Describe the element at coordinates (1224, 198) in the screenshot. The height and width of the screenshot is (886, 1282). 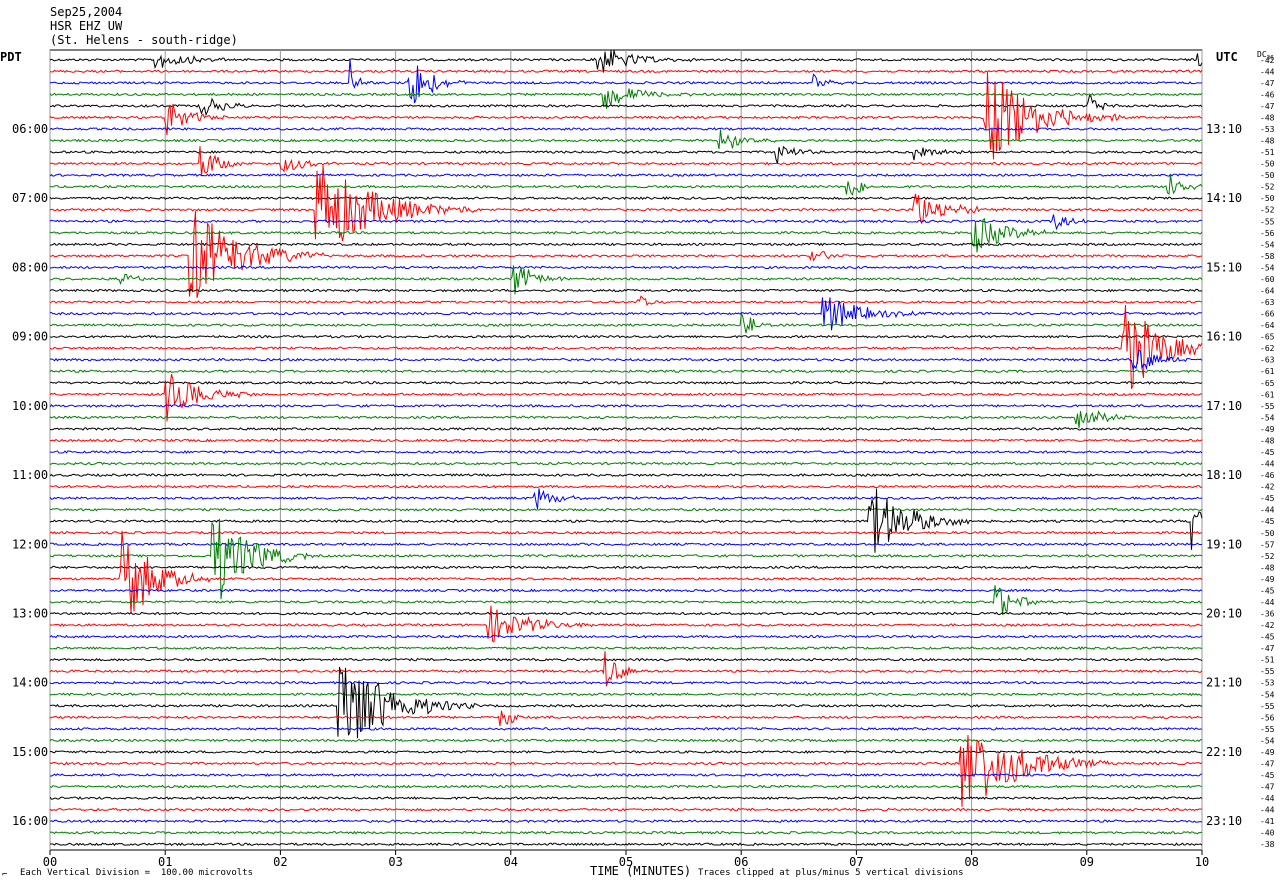
I see `right-hour-label: 14:10` at that location.